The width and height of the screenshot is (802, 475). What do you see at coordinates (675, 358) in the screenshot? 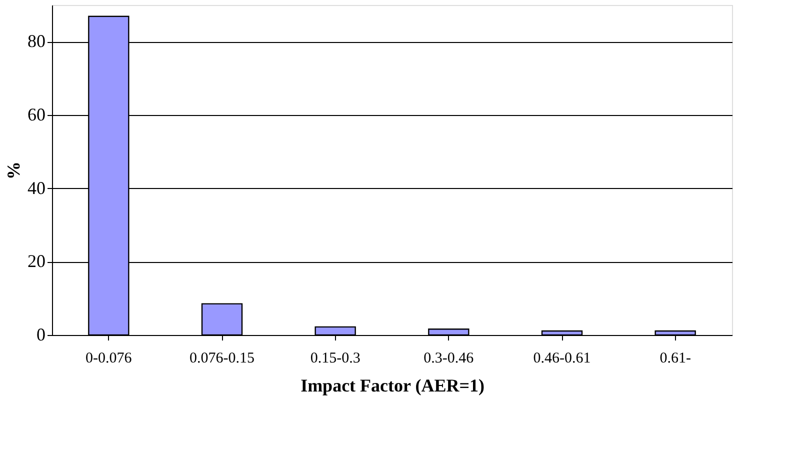
I see `x-tick-label: 0.61-` at bounding box center [675, 358].